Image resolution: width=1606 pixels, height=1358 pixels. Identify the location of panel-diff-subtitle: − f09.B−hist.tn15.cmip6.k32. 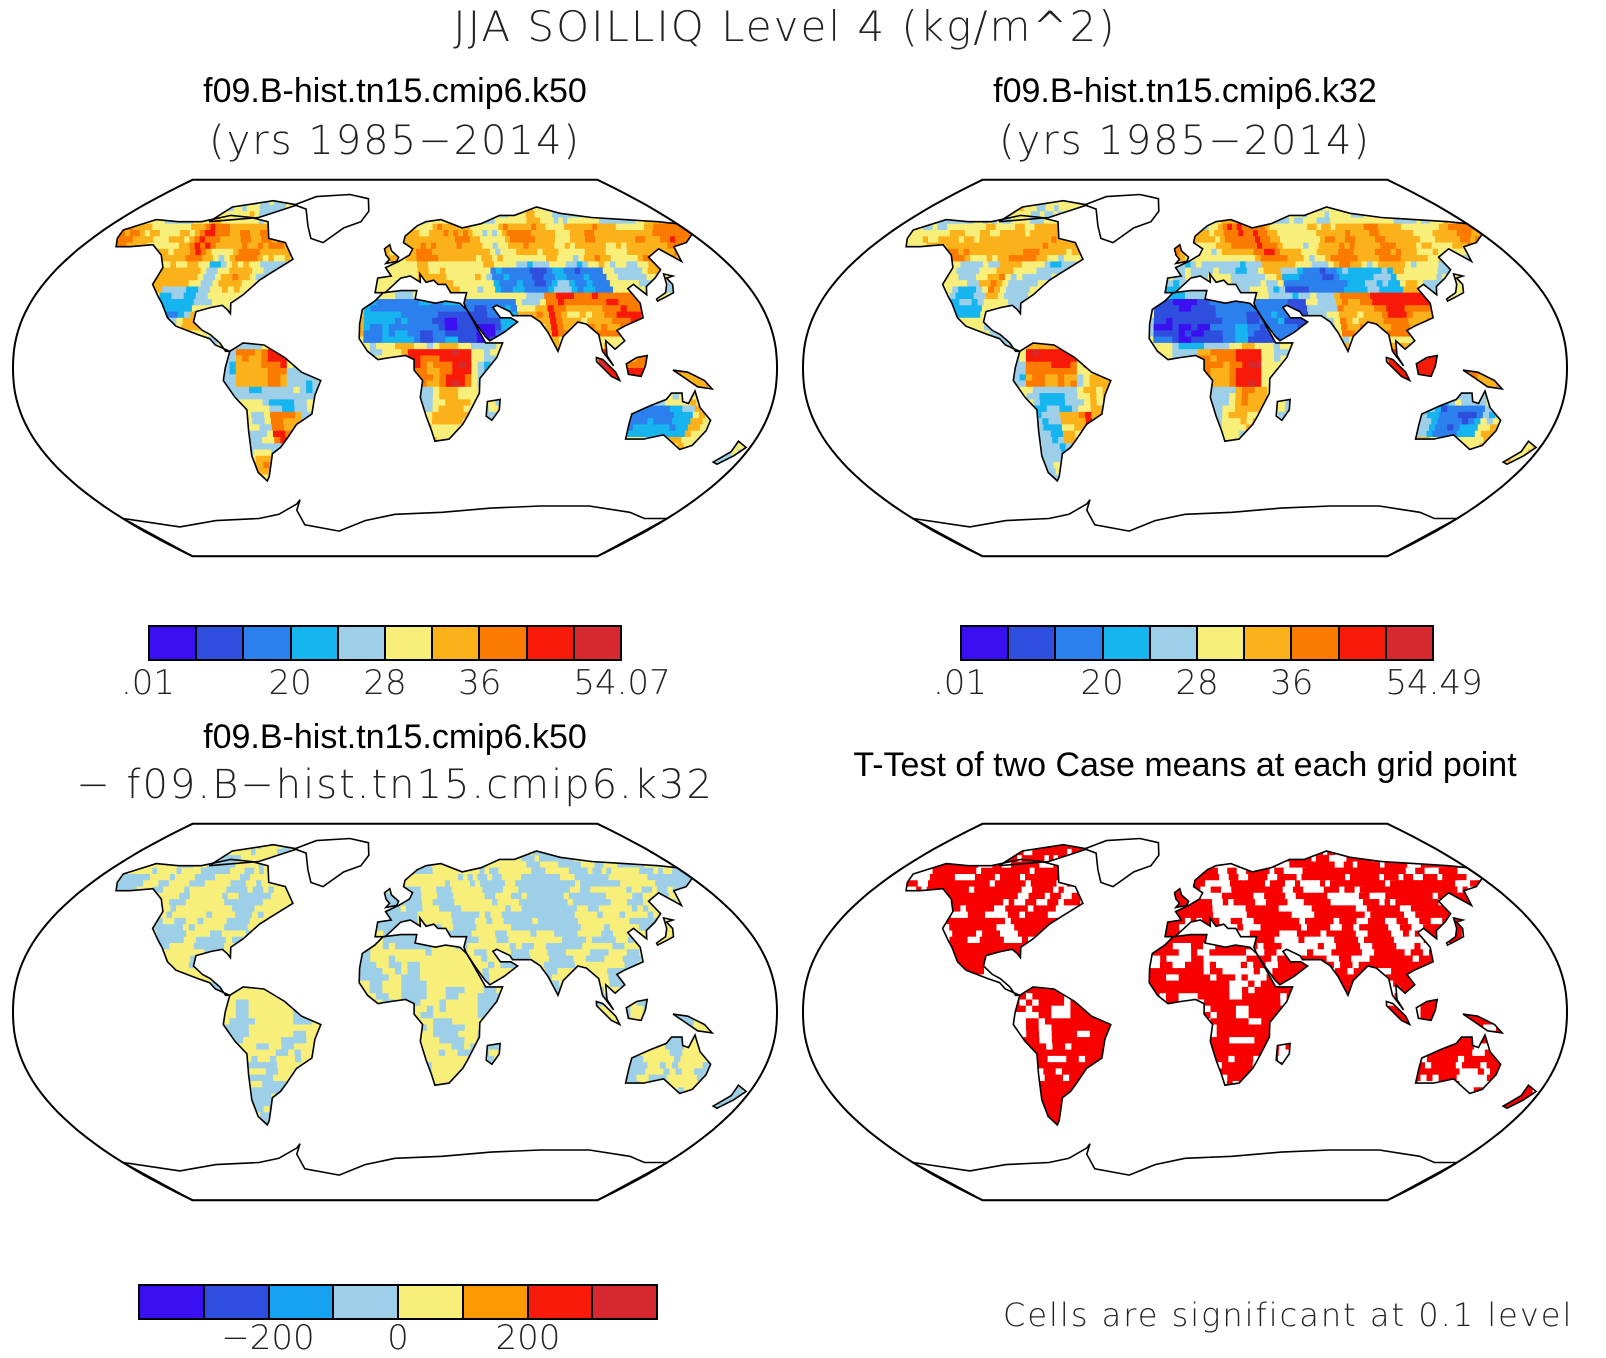
(395, 785).